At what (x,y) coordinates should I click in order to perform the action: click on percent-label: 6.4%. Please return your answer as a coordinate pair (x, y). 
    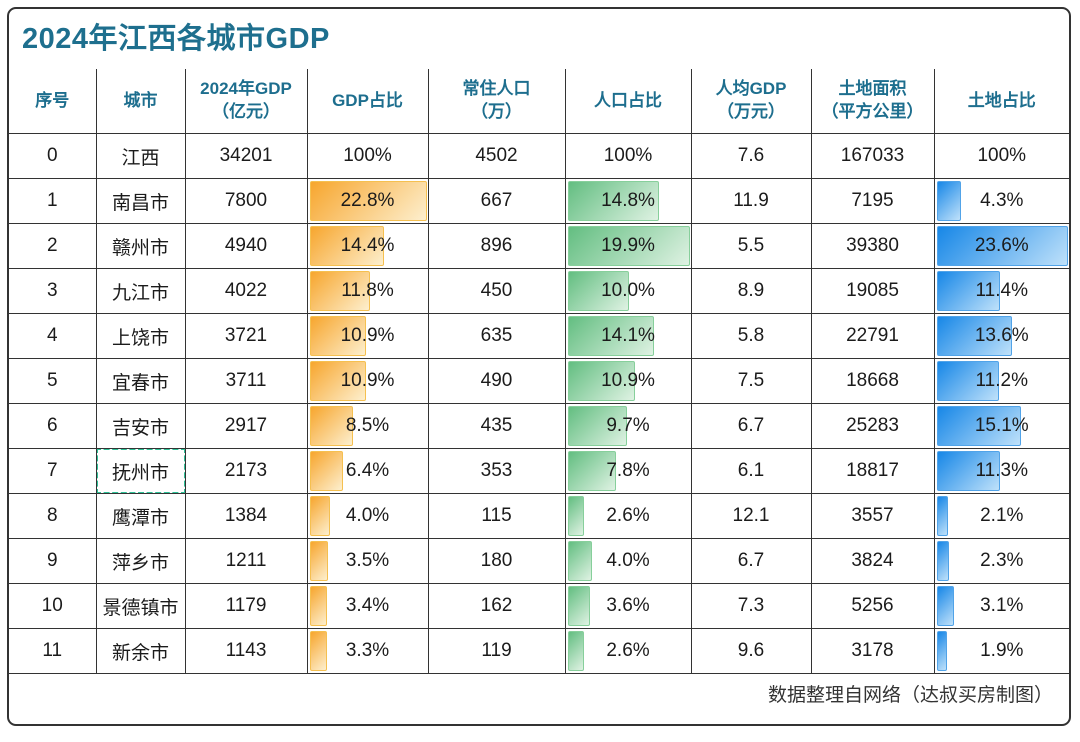
    Looking at the image, I should click on (367, 470).